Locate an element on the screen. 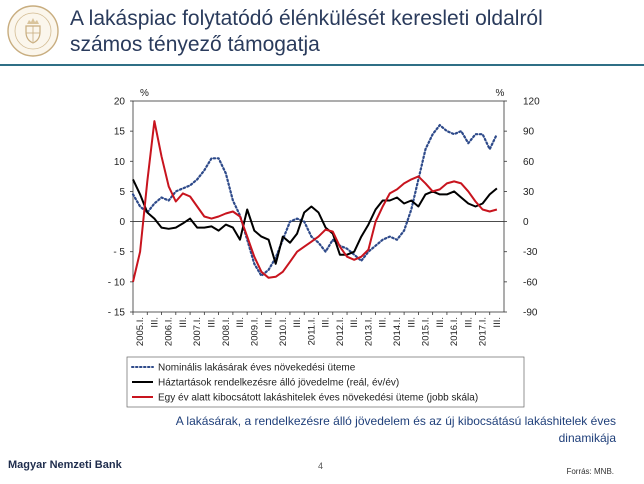  x-tick-label: 2014.I. is located at coordinates (397, 331).